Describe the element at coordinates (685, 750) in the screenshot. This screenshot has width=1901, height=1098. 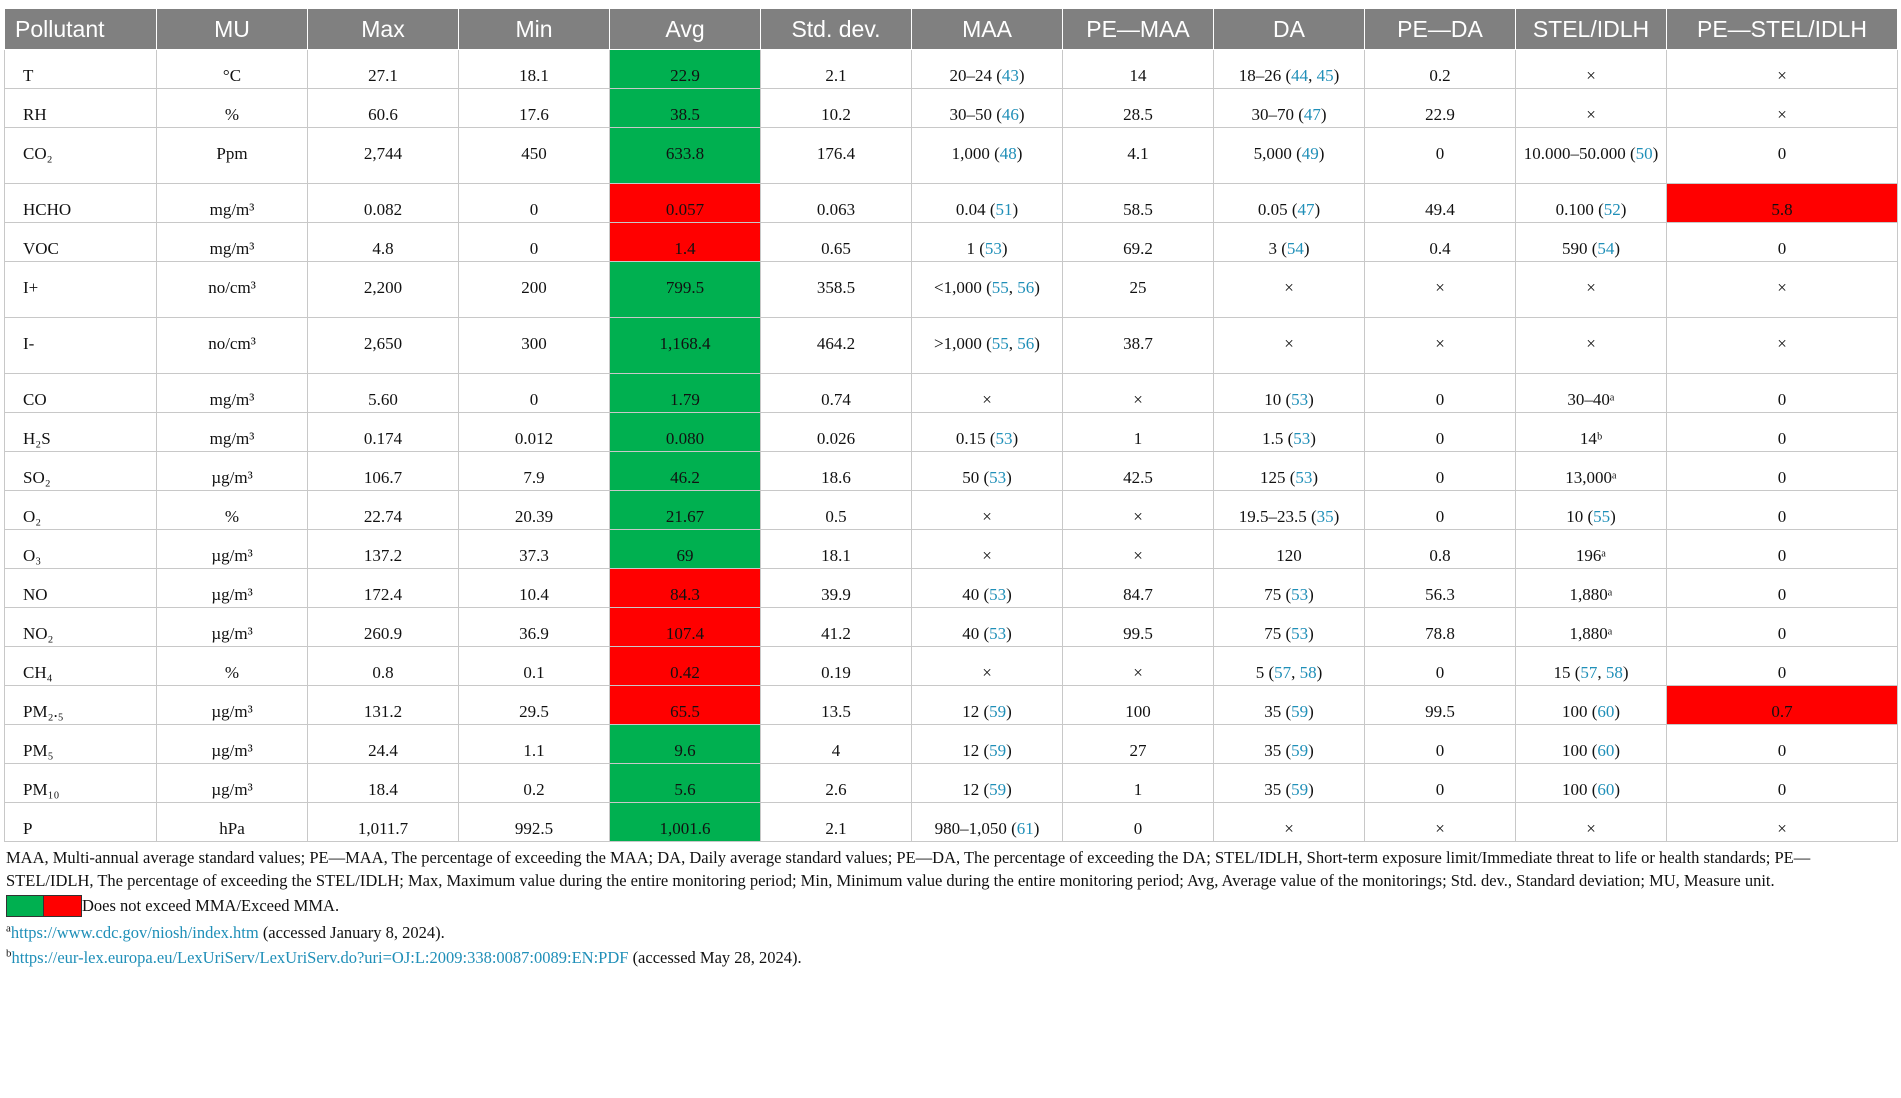
I see `cell-value: 9.6` at that location.